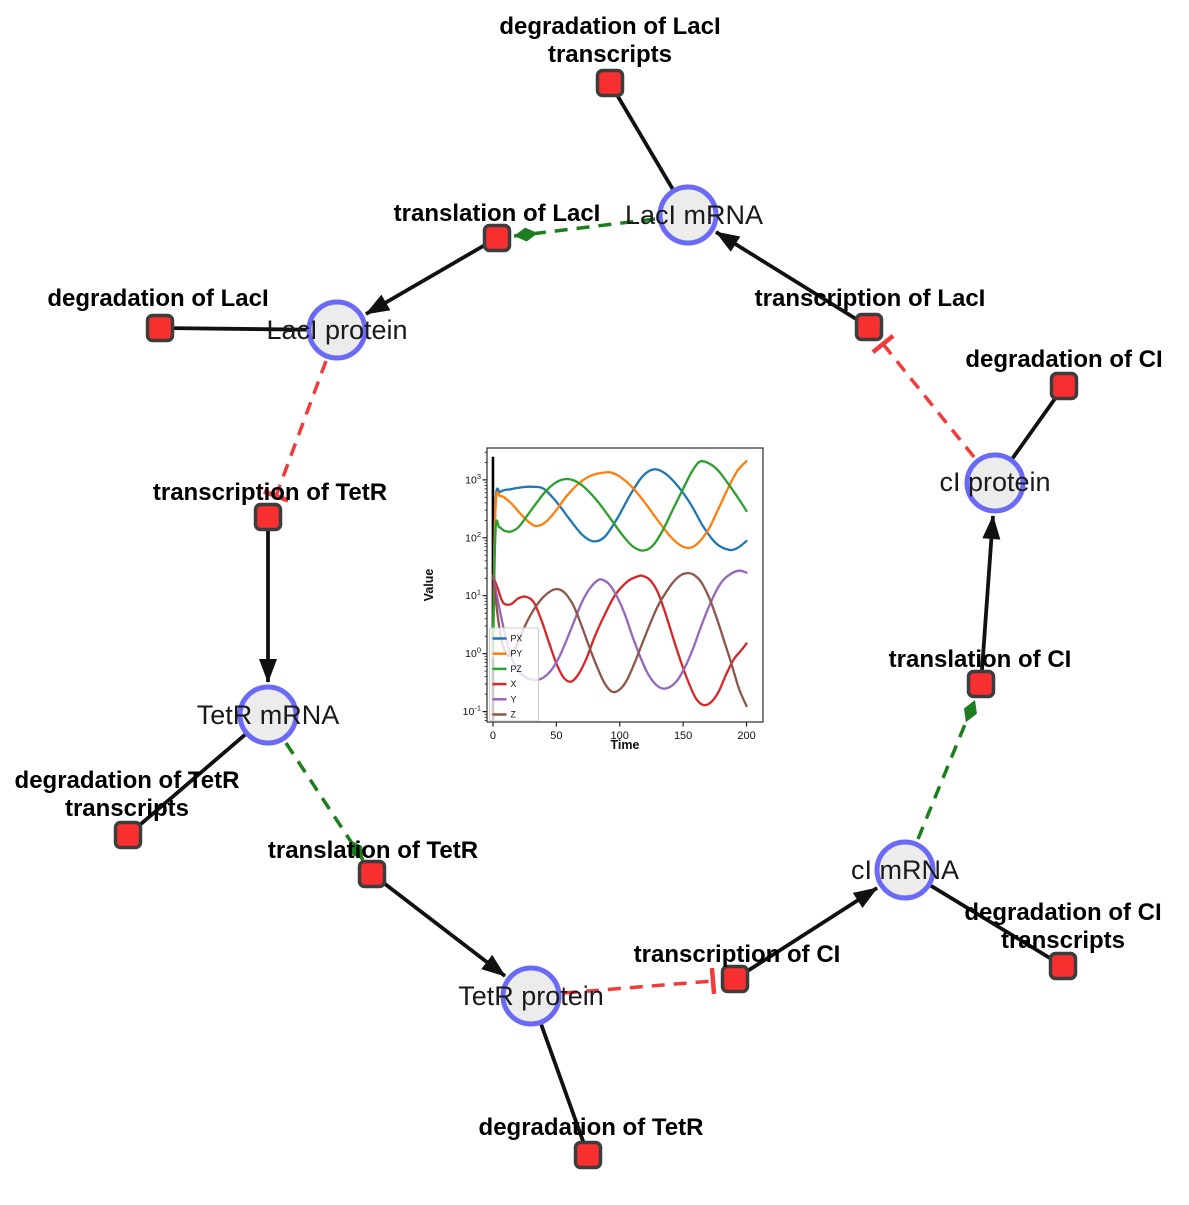  What do you see at coordinates (609, 26) in the screenshot?
I see `reaction-label-degradation-of-laci-transcripts-1: degradation of LacI` at bounding box center [609, 26].